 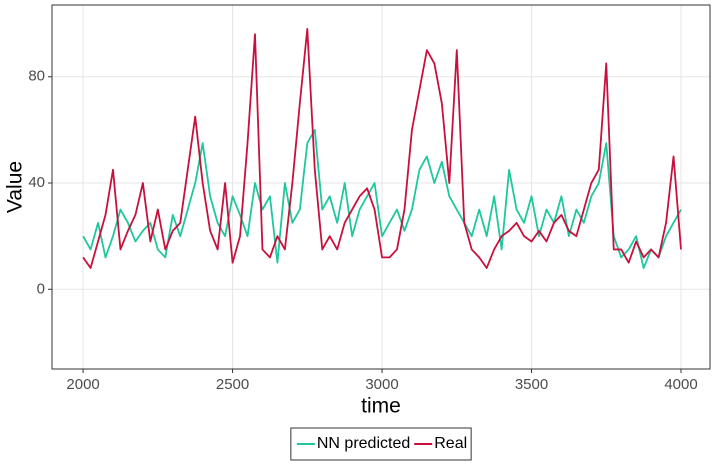 What do you see at coordinates (363, 443) in the screenshot?
I see `legend-label: NN predicted` at bounding box center [363, 443].